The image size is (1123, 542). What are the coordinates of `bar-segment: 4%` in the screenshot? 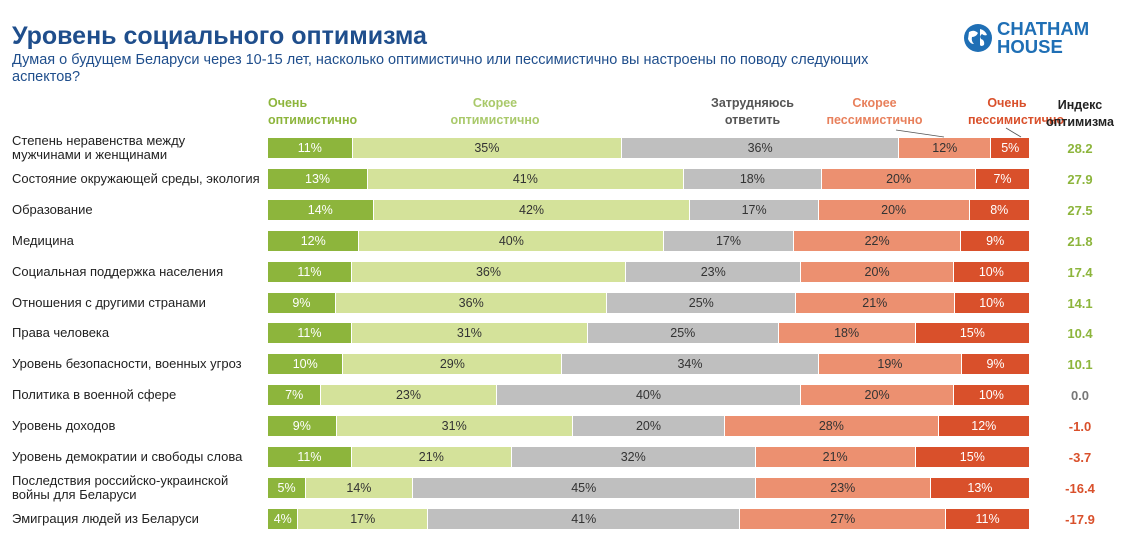 It's located at (283, 518).